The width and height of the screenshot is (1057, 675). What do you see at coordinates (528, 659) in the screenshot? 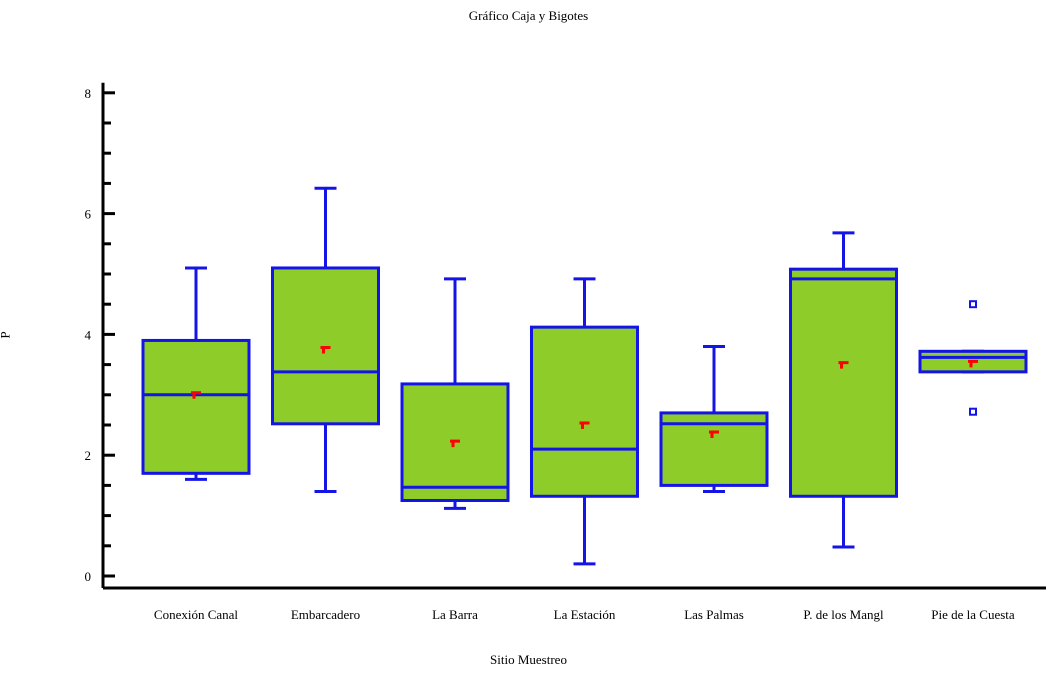
I see `x-axis-label: Sitio Muestreo` at bounding box center [528, 659].